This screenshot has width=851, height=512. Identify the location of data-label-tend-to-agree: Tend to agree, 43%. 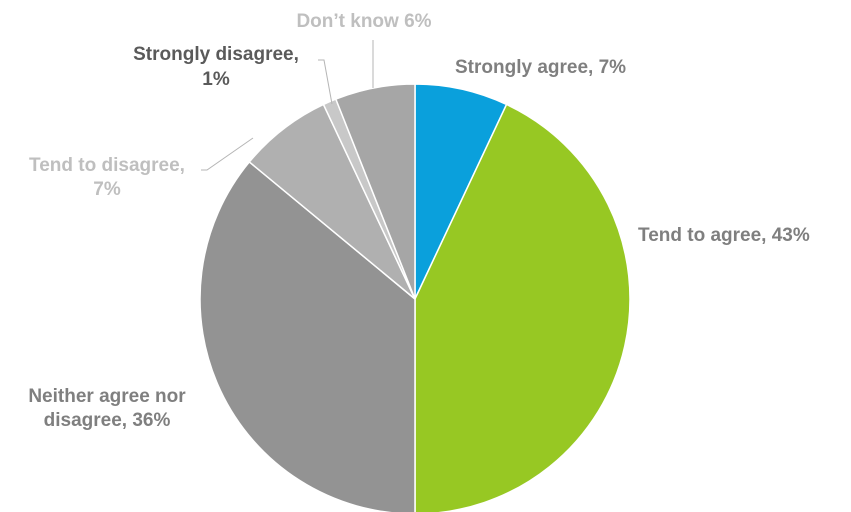
(724, 235).